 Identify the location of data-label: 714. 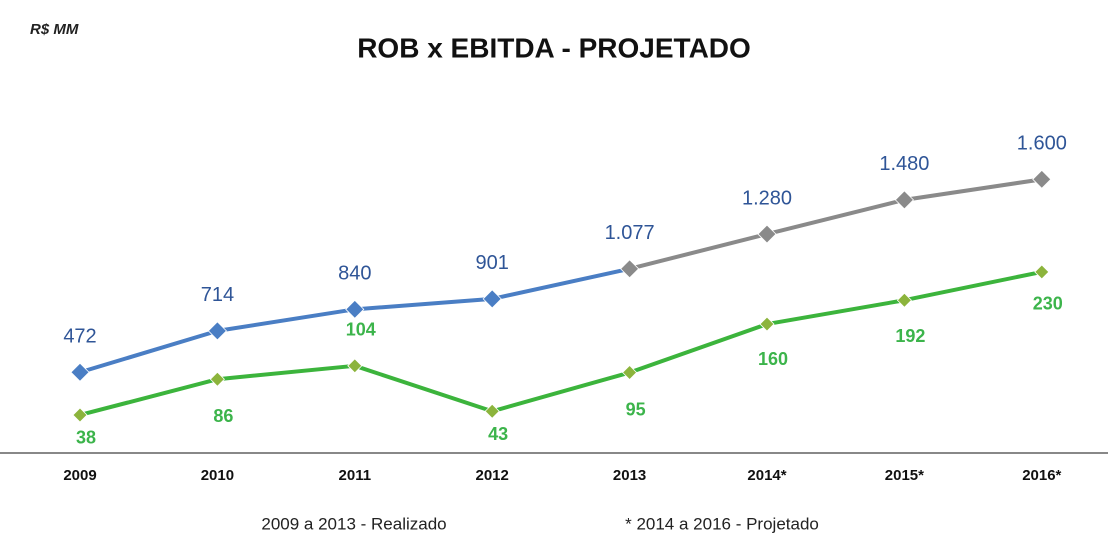
(217, 295).